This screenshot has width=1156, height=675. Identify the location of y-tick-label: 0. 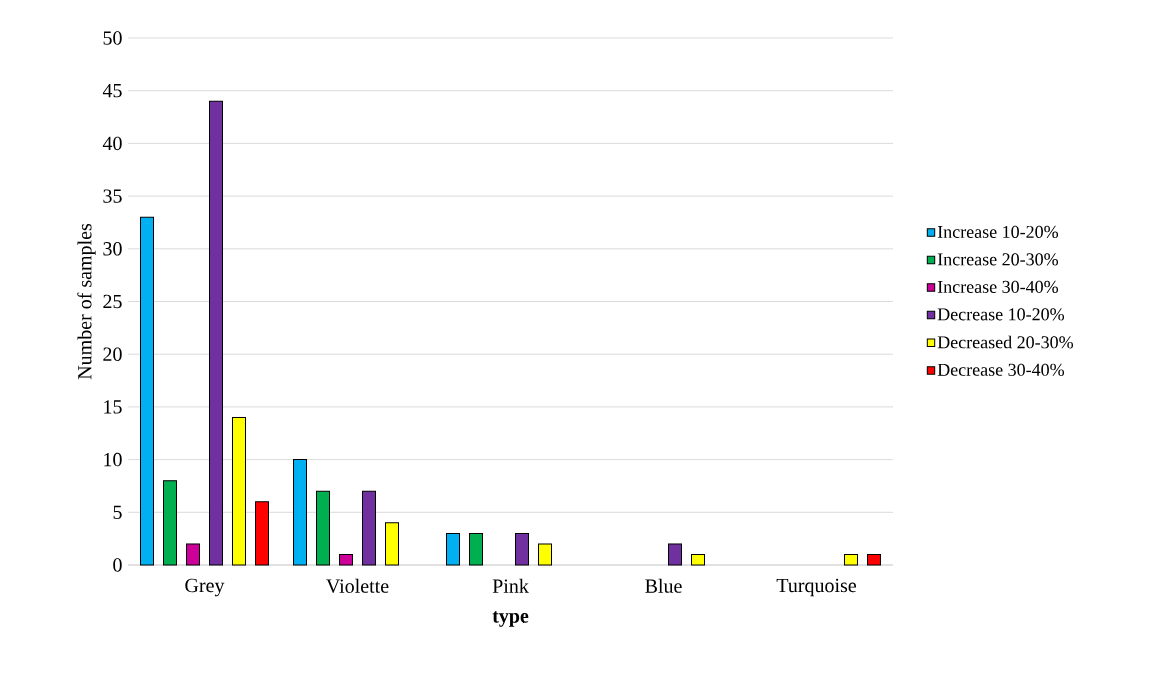
(117, 565).